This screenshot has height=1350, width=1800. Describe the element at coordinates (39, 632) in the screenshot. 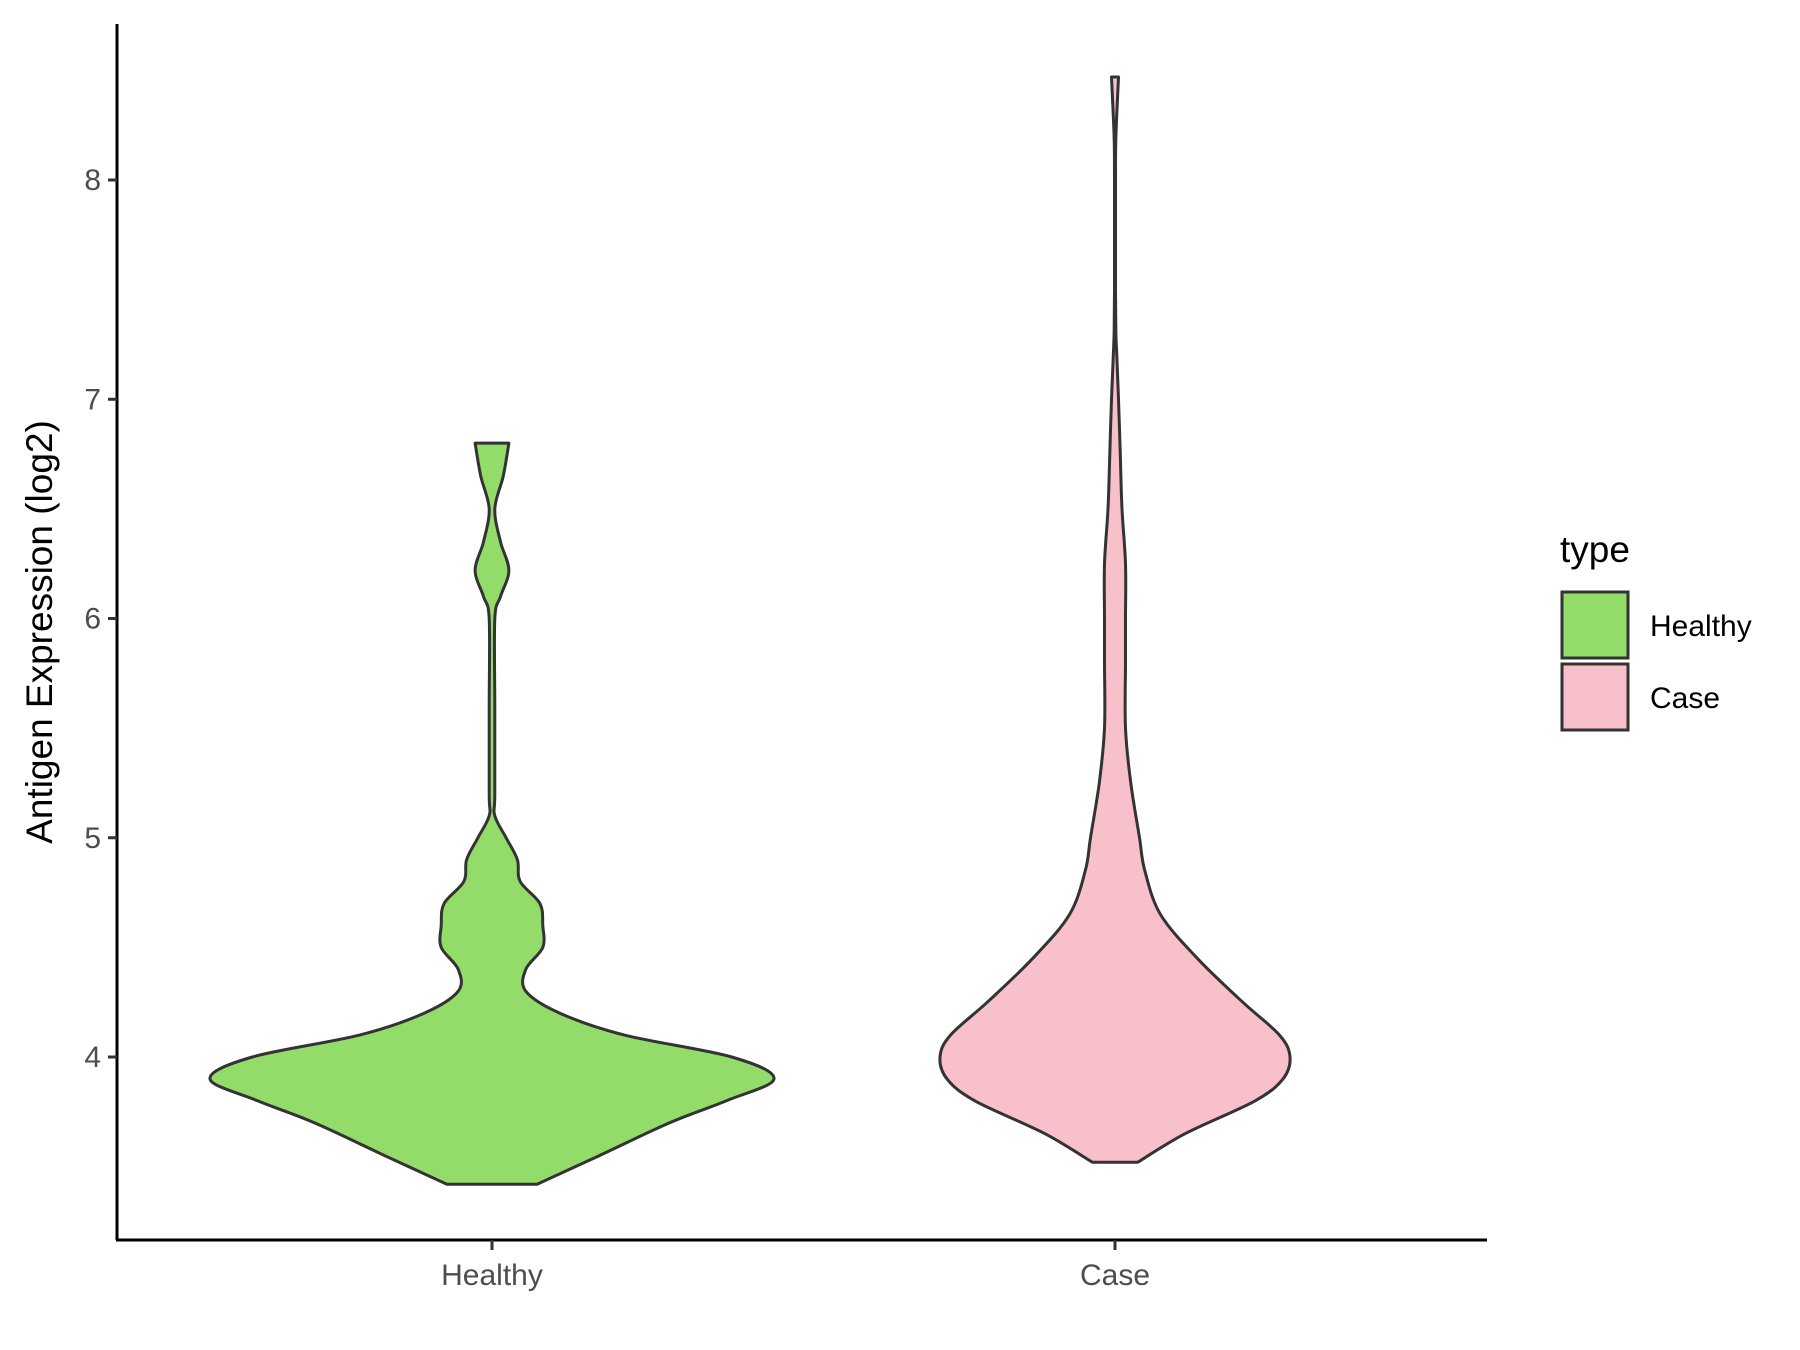

I see `y-axis-title: Antigen Expression (log2)` at that location.